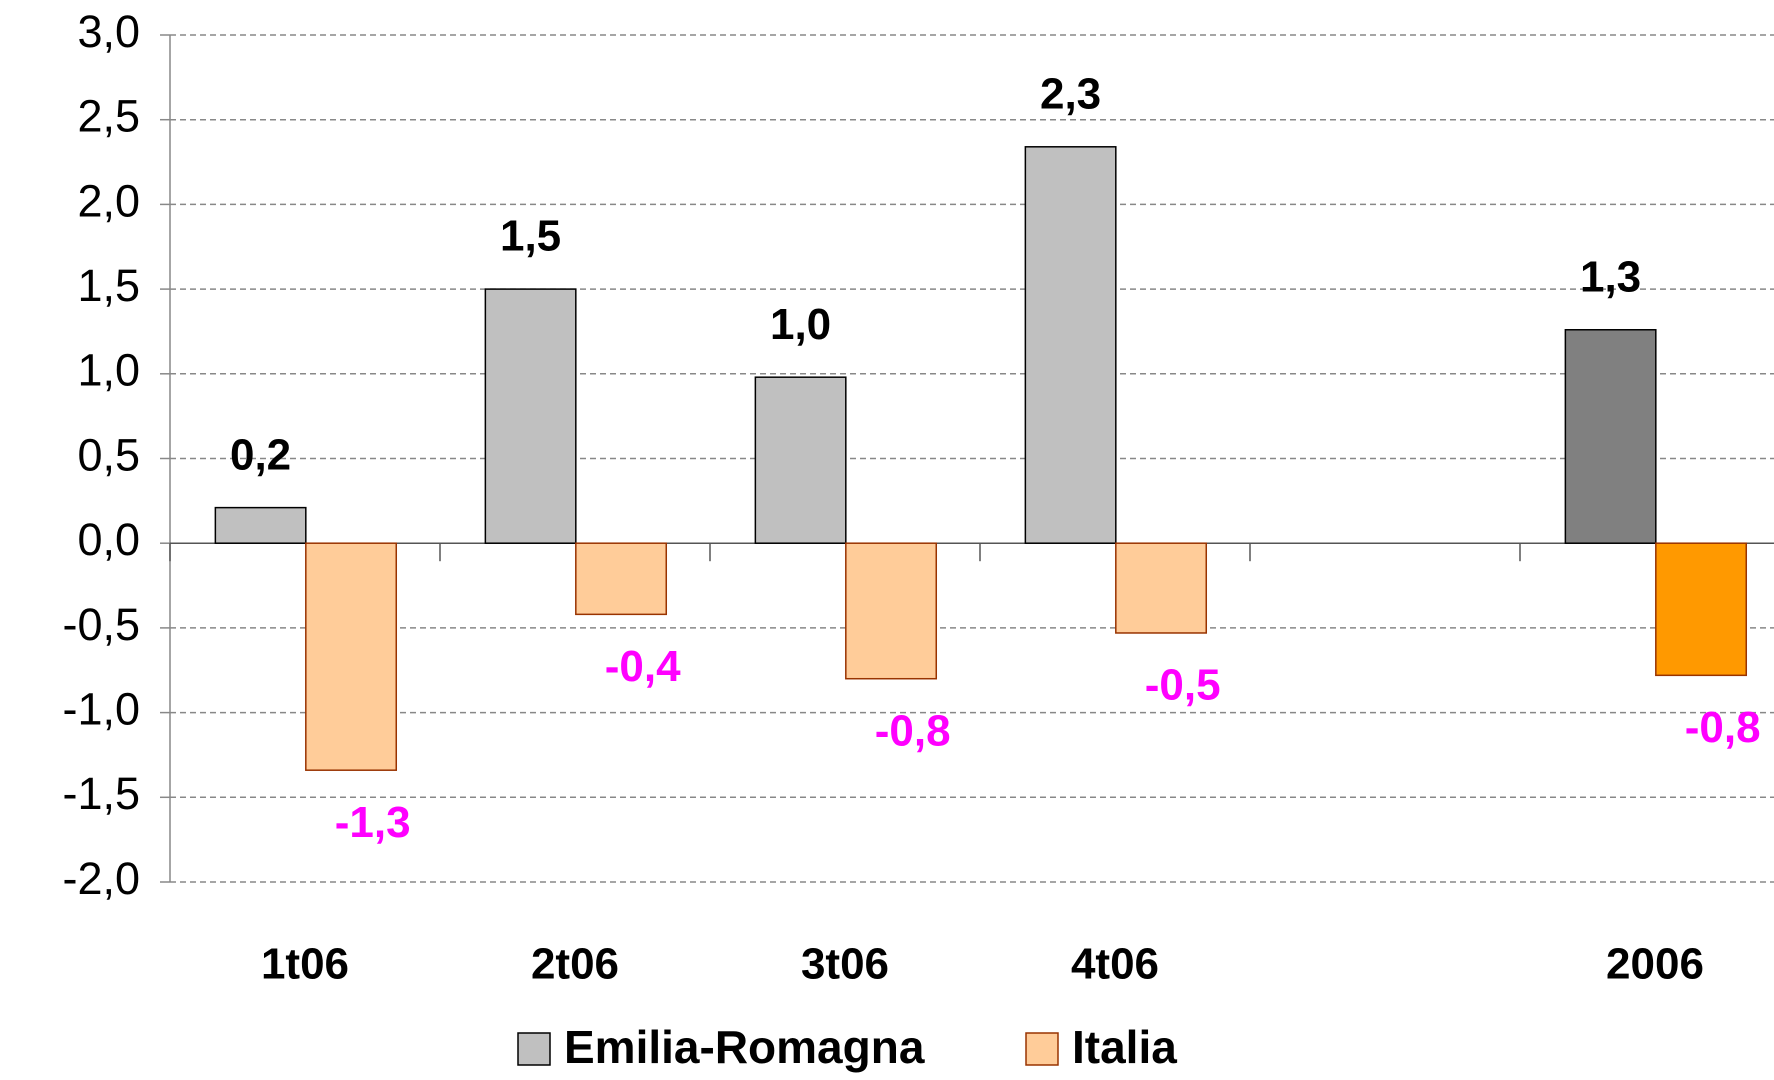 This screenshot has height=1080, width=1774. What do you see at coordinates (800, 324) in the screenshot?
I see `data-label: 1,0` at bounding box center [800, 324].